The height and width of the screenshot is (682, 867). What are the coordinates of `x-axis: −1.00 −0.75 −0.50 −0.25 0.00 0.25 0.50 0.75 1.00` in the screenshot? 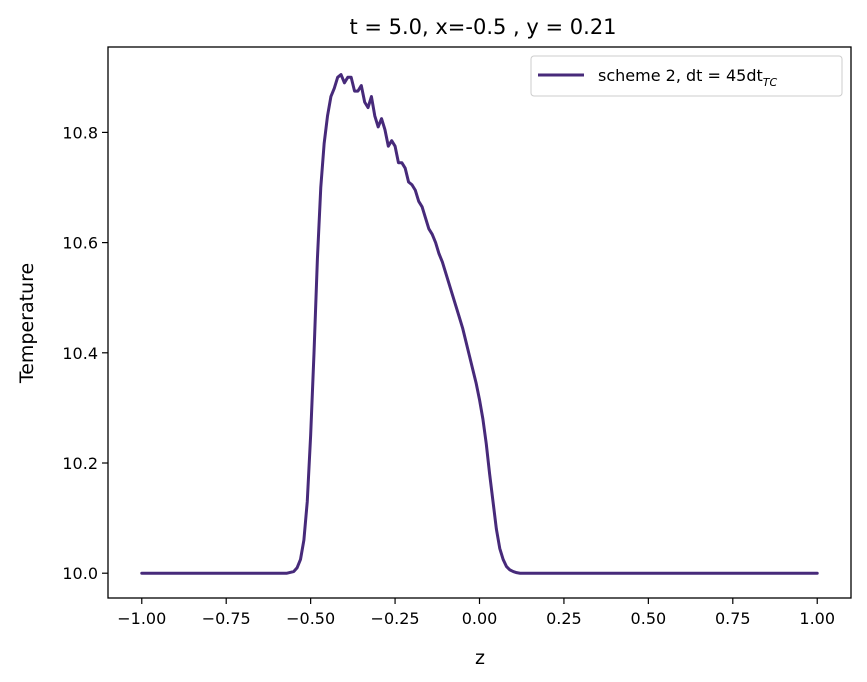 It's located at (476, 613).